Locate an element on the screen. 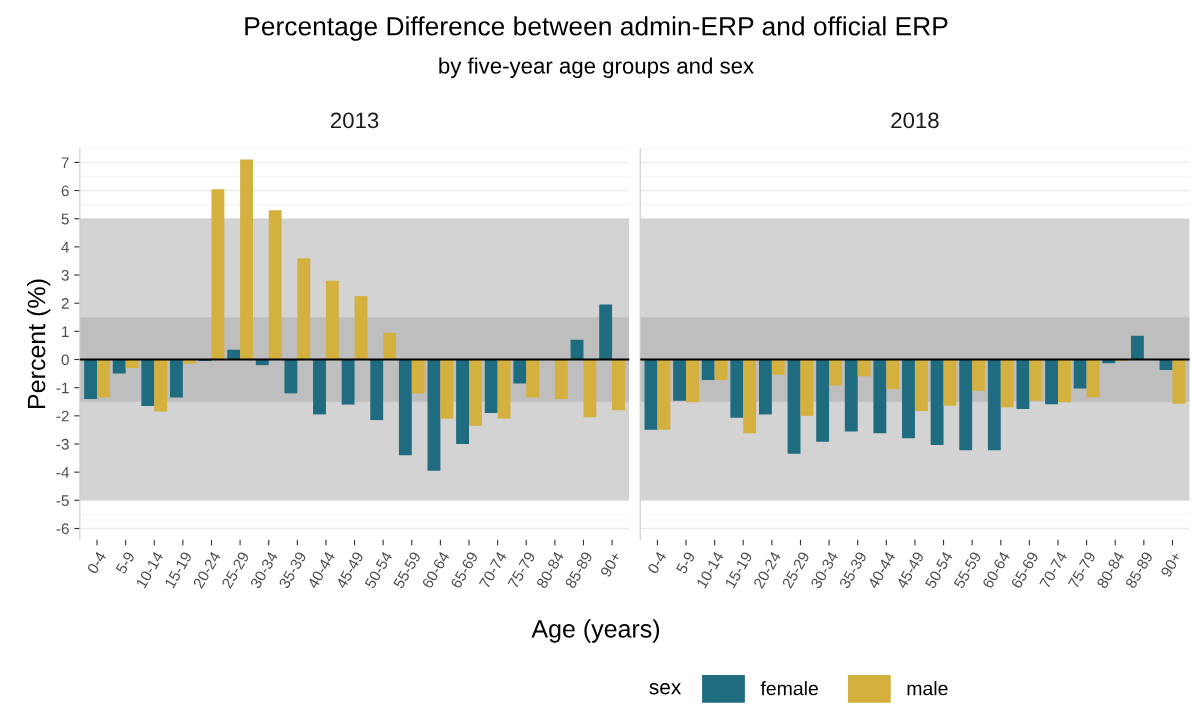 This screenshot has height=713, width=1192. y-tick-label: -2 is located at coordinates (62, 416).